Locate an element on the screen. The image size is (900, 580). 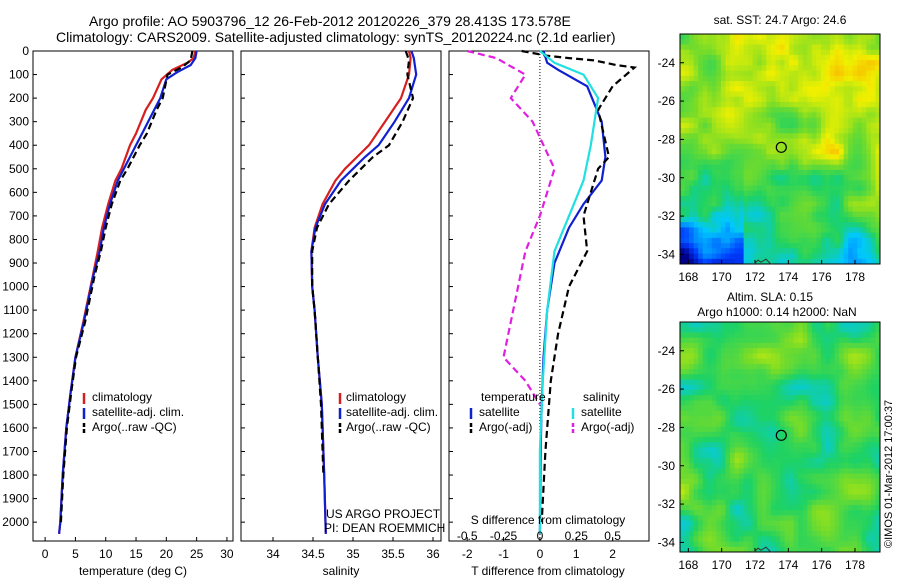
x-tick-label: 168 is located at coordinates (688, 277).